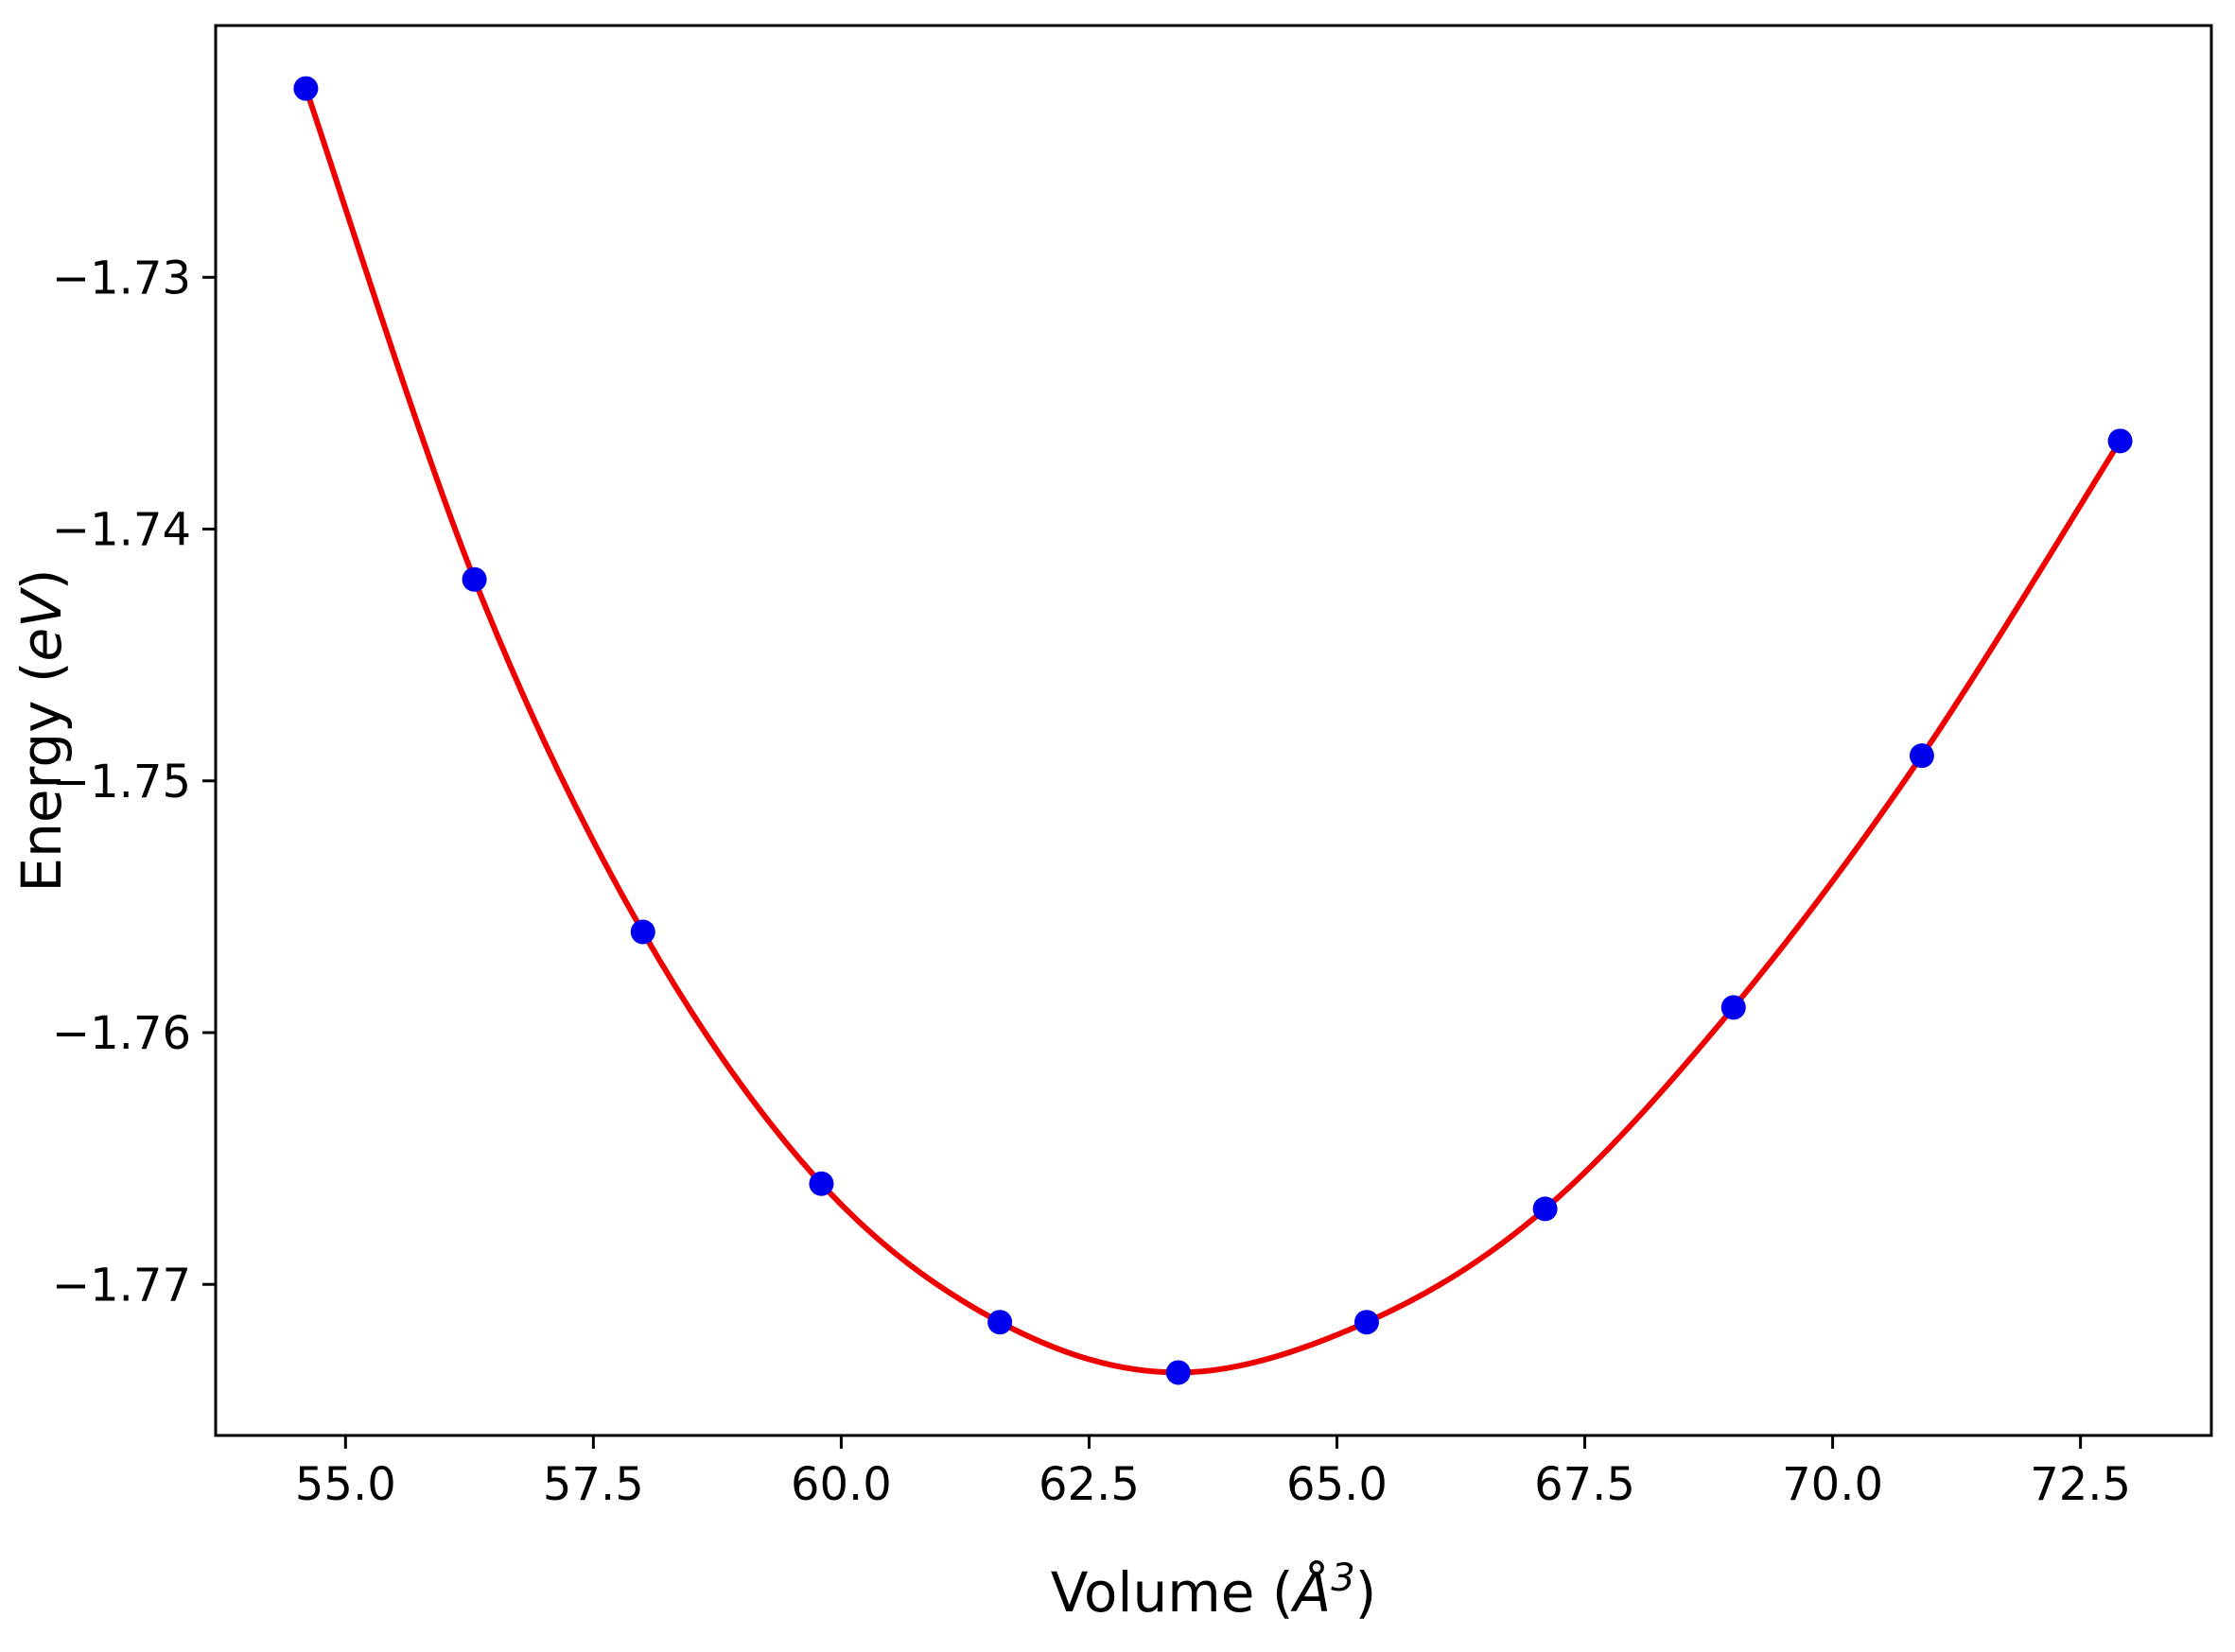  What do you see at coordinates (121, 1286) in the screenshot?
I see `y-tick-label: −1.77` at bounding box center [121, 1286].